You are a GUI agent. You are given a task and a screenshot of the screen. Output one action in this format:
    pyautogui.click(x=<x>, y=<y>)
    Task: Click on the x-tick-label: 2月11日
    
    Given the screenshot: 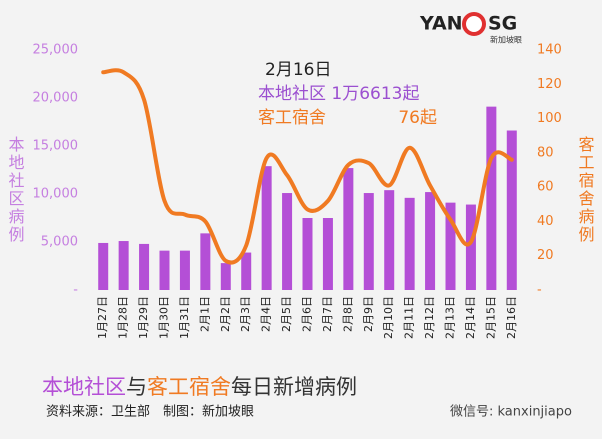 What is the action you would take?
    pyautogui.click(x=409, y=317)
    